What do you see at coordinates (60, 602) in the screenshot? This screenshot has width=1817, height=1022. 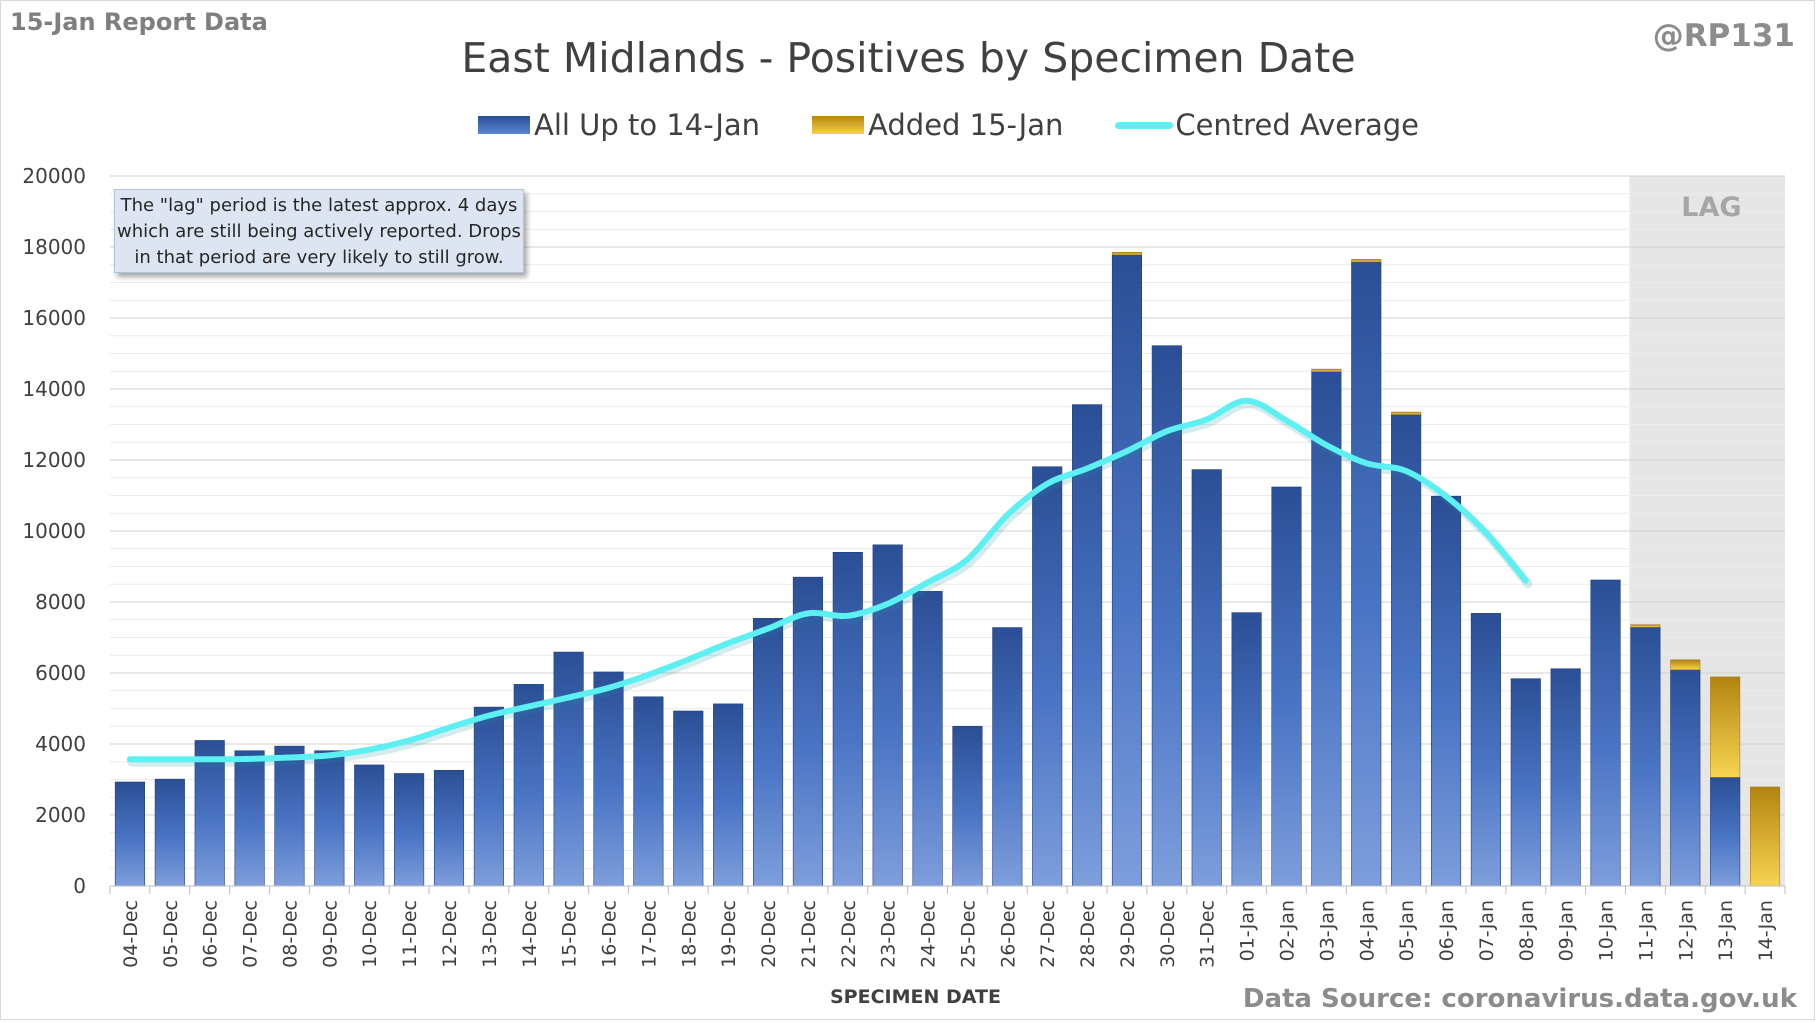 I see `y-tick-label: 8000` at bounding box center [60, 602].